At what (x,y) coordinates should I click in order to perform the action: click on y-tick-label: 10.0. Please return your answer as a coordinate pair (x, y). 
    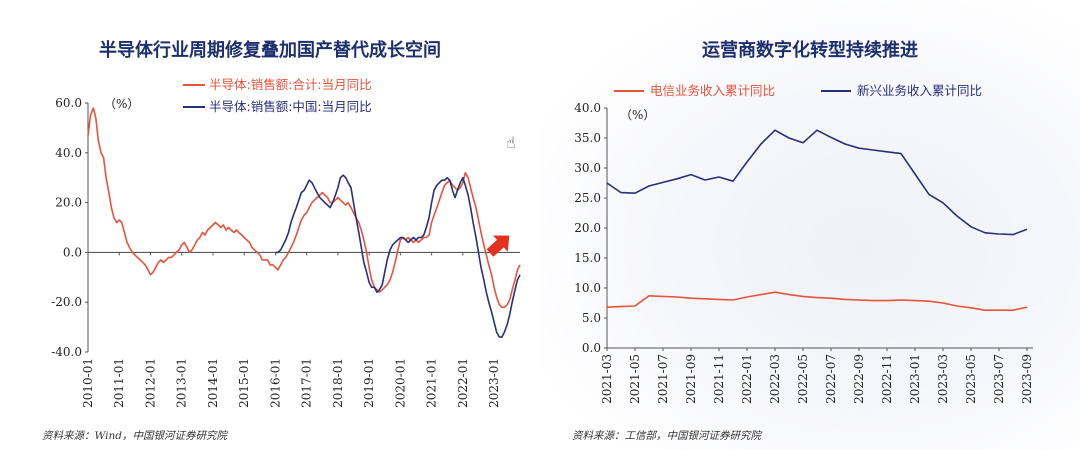
    Looking at the image, I should click on (587, 288).